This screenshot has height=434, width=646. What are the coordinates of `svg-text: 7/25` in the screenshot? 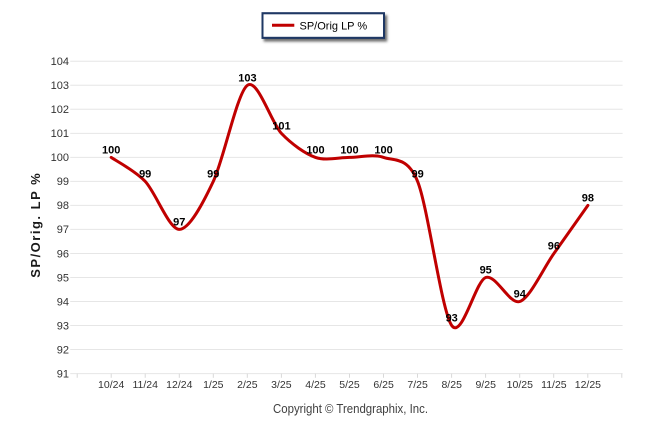 It's located at (417, 385).